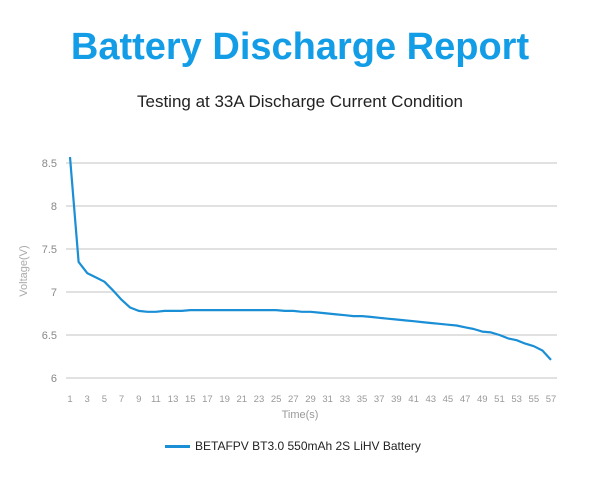 This screenshot has width=600, height=481. What do you see at coordinates (104, 399) in the screenshot?
I see `x-tick-label: 5` at bounding box center [104, 399].